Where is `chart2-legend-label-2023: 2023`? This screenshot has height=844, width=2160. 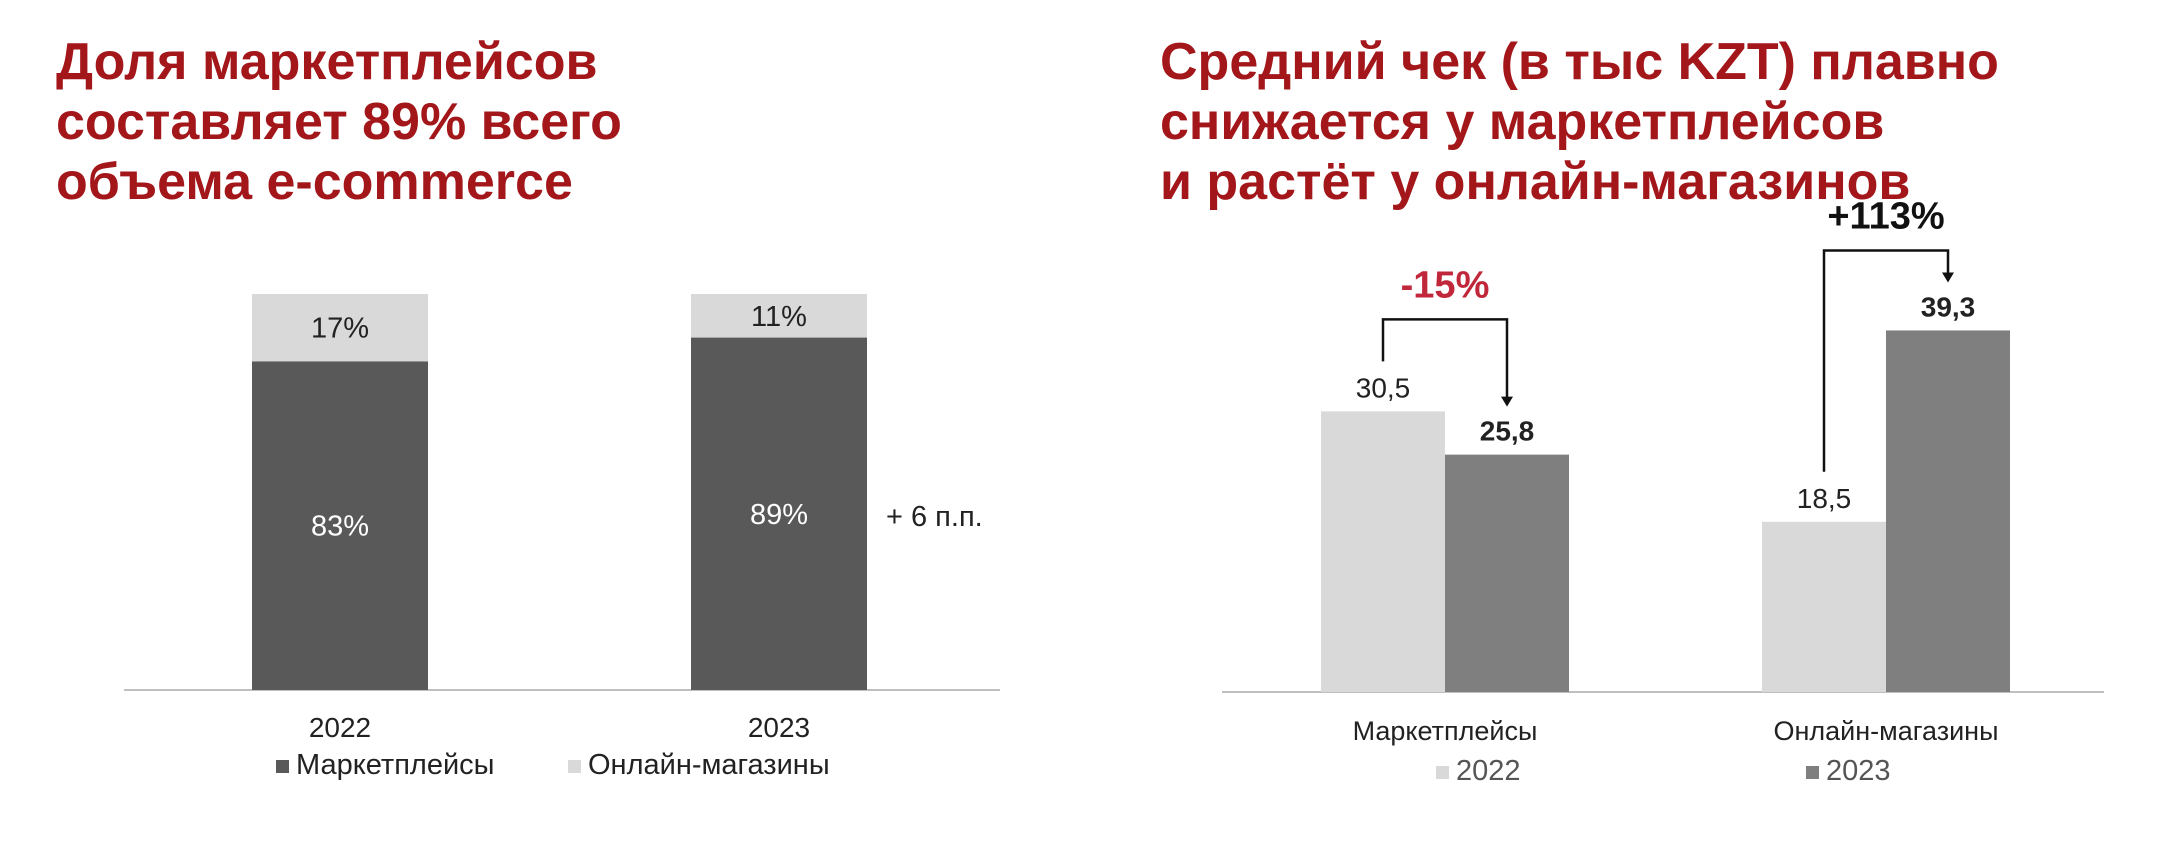 chart2-legend-label-2023: 2023 is located at coordinates (1858, 771).